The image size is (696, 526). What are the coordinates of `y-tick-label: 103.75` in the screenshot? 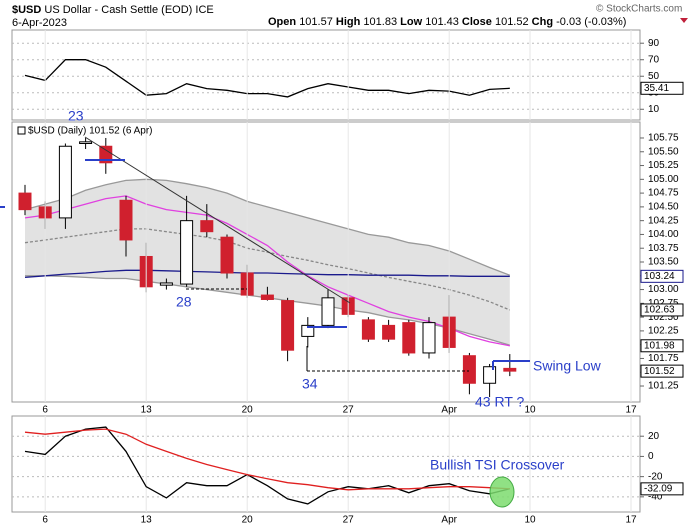 It's located at (663, 248).